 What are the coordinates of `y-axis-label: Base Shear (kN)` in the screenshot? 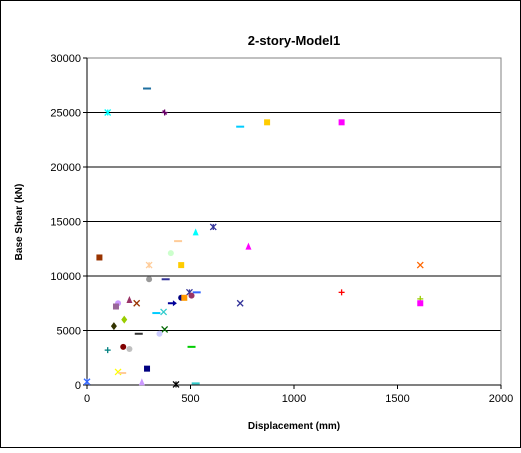 It's located at (19, 222).